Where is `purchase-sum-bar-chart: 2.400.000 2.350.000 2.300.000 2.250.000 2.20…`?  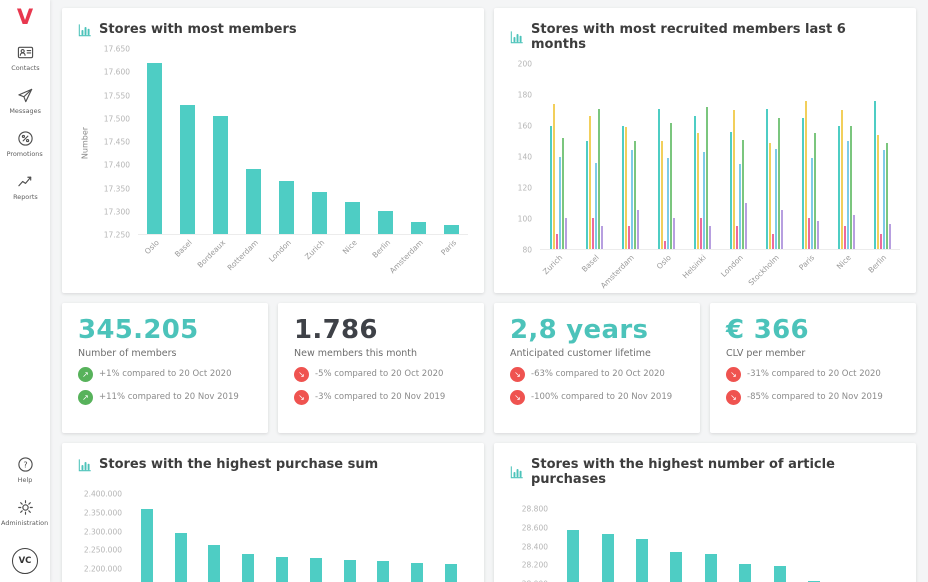
purchase-sum-bar-chart: 2.400.000 2.350.000 2.300.000 2.250.000 2.20… is located at coordinates (273, 536).